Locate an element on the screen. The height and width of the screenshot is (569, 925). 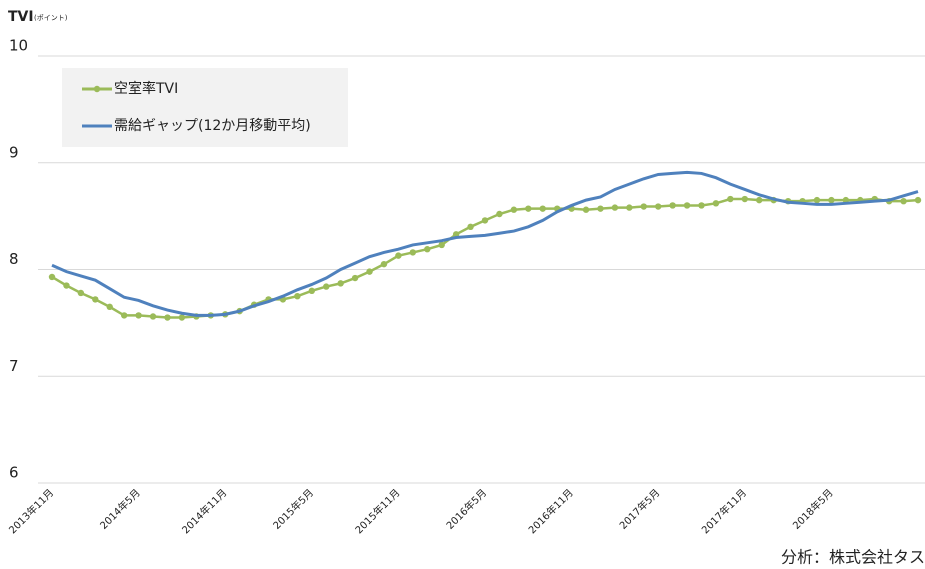
y-tick-label: 7 is located at coordinates (14, 366).